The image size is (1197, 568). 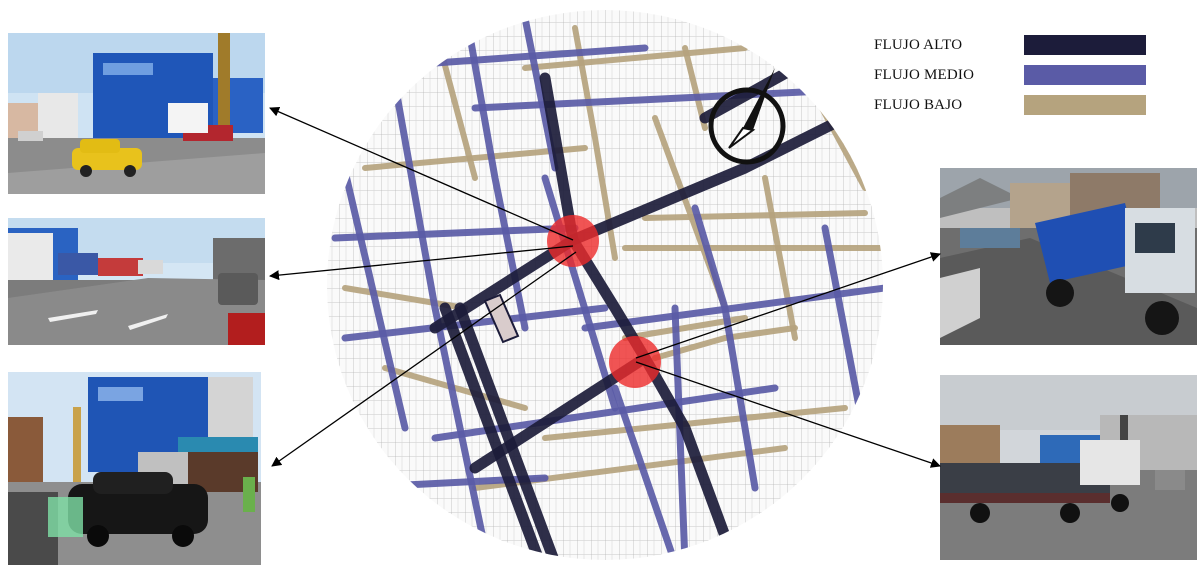 I want to click on legend-swatch-high, so click(x=1085, y=45).